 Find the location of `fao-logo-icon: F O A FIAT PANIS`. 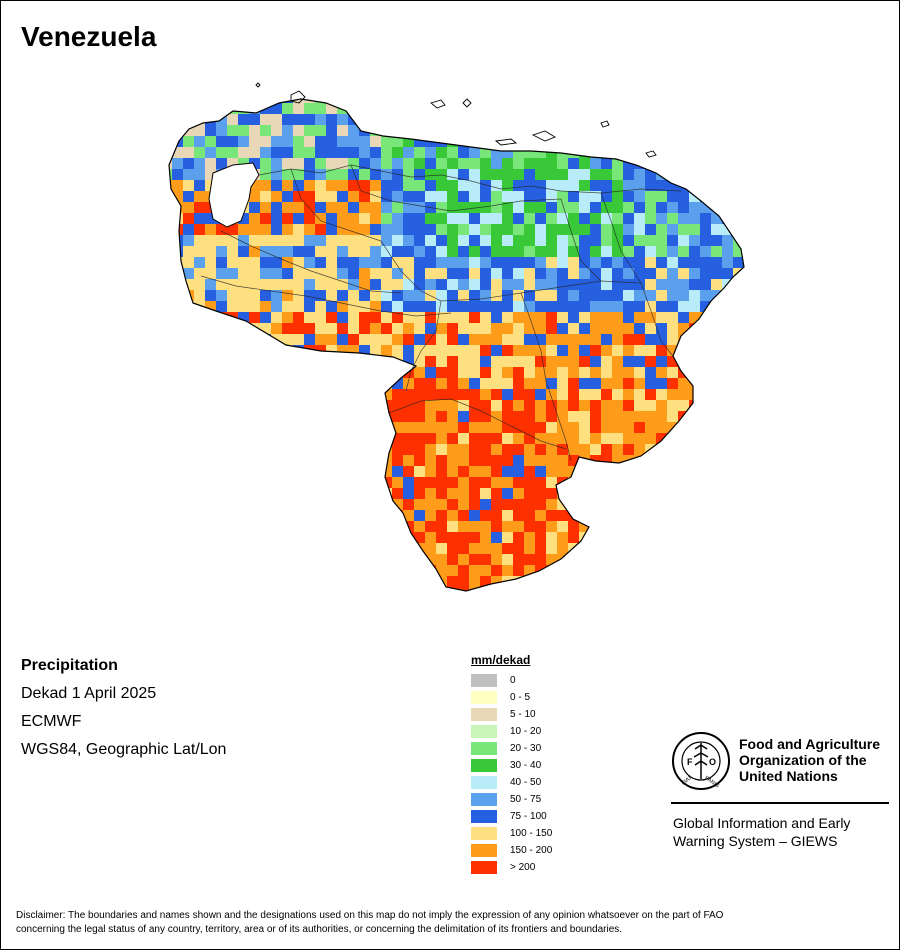

fao-logo-icon: F O A FIAT PANIS is located at coordinates (701, 761).